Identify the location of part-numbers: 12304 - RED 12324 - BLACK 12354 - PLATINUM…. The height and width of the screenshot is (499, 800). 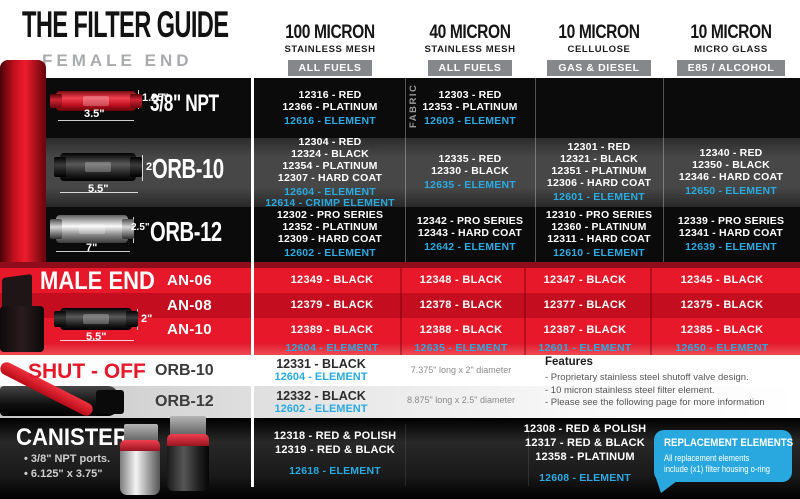
(330, 160).